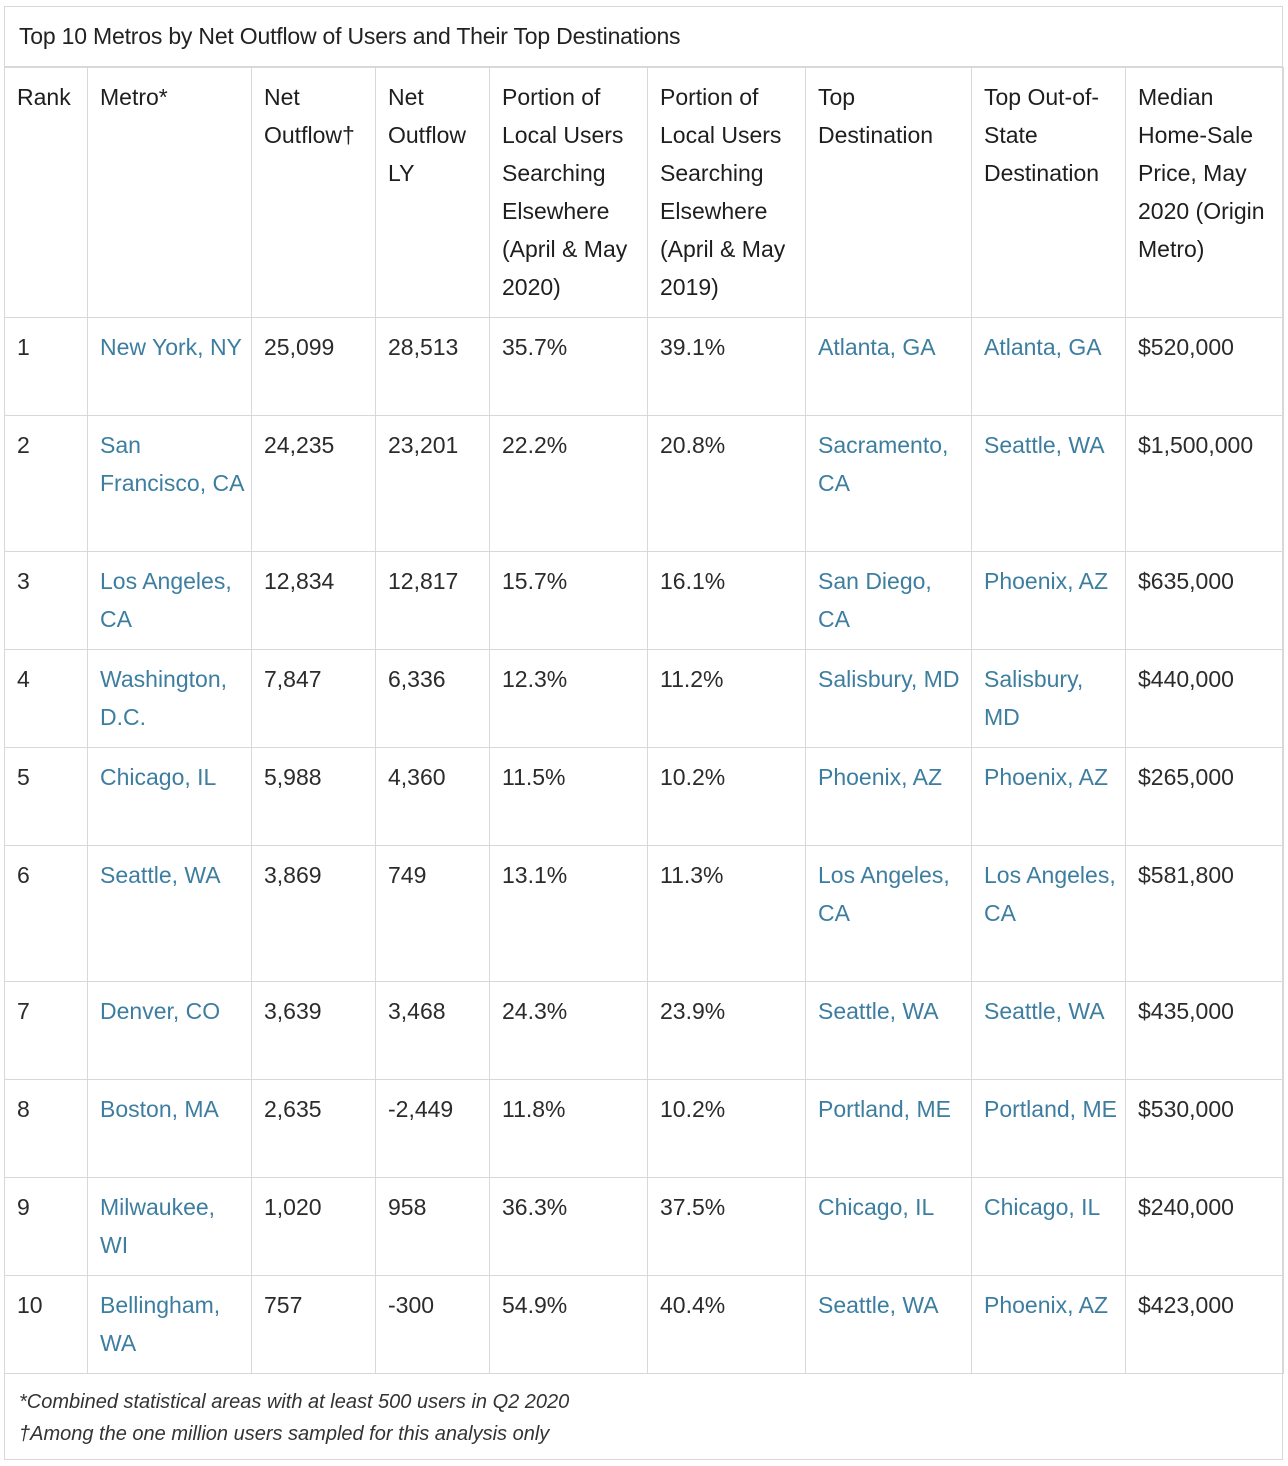 The height and width of the screenshot is (1466, 1288). Describe the element at coordinates (1204, 366) in the screenshot. I see `cell-median-price: $520,000` at that location.